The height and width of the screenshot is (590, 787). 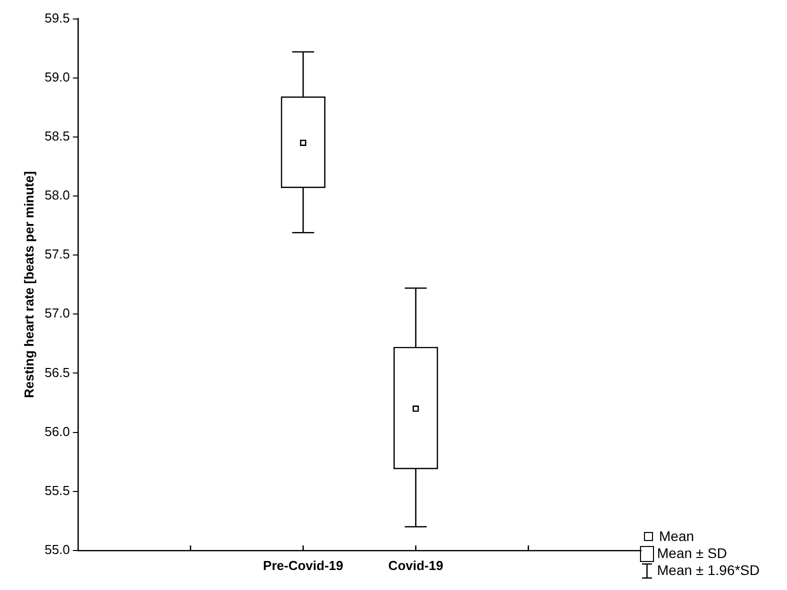 What do you see at coordinates (28, 284) in the screenshot?
I see `y-axis-title: Resting heart rate [beats per minute]` at bounding box center [28, 284].